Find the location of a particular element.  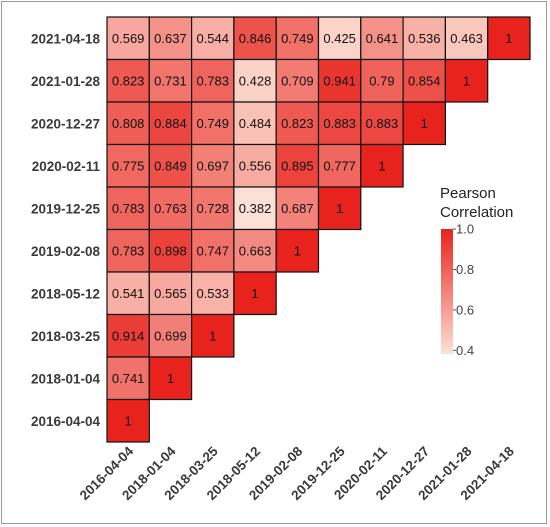

cell-value-label: 0.536 is located at coordinates (424, 38).